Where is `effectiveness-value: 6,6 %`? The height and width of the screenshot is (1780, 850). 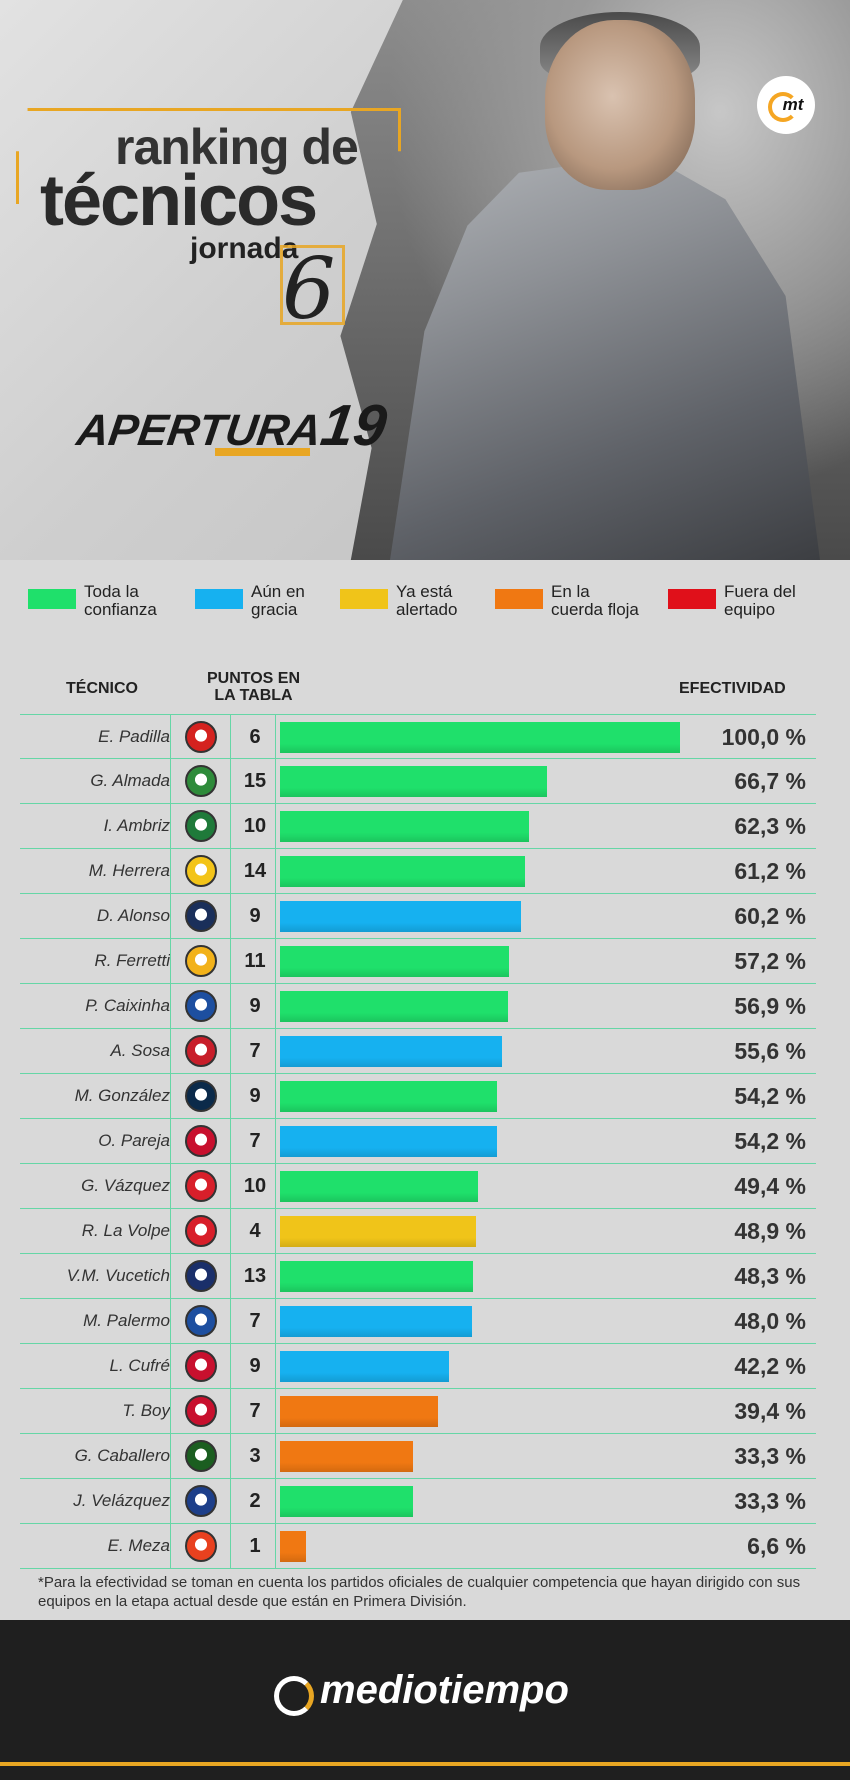 effectiveness-value: 6,6 % is located at coordinates (776, 1546).